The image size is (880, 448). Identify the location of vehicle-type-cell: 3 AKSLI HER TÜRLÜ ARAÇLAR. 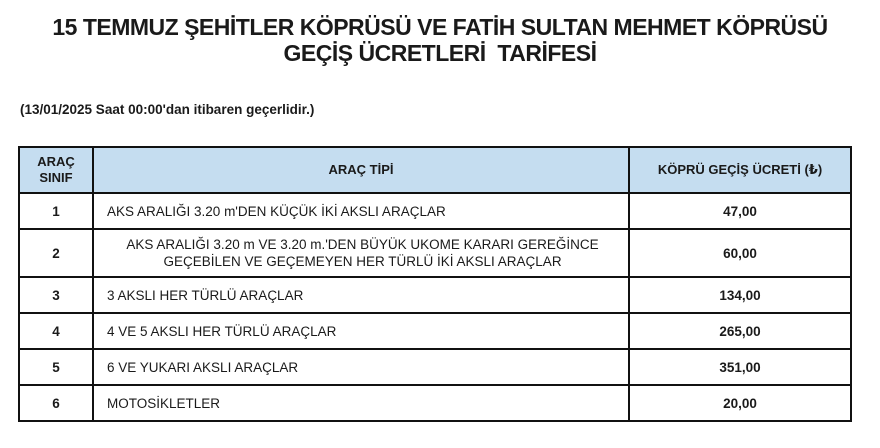
(361, 295).